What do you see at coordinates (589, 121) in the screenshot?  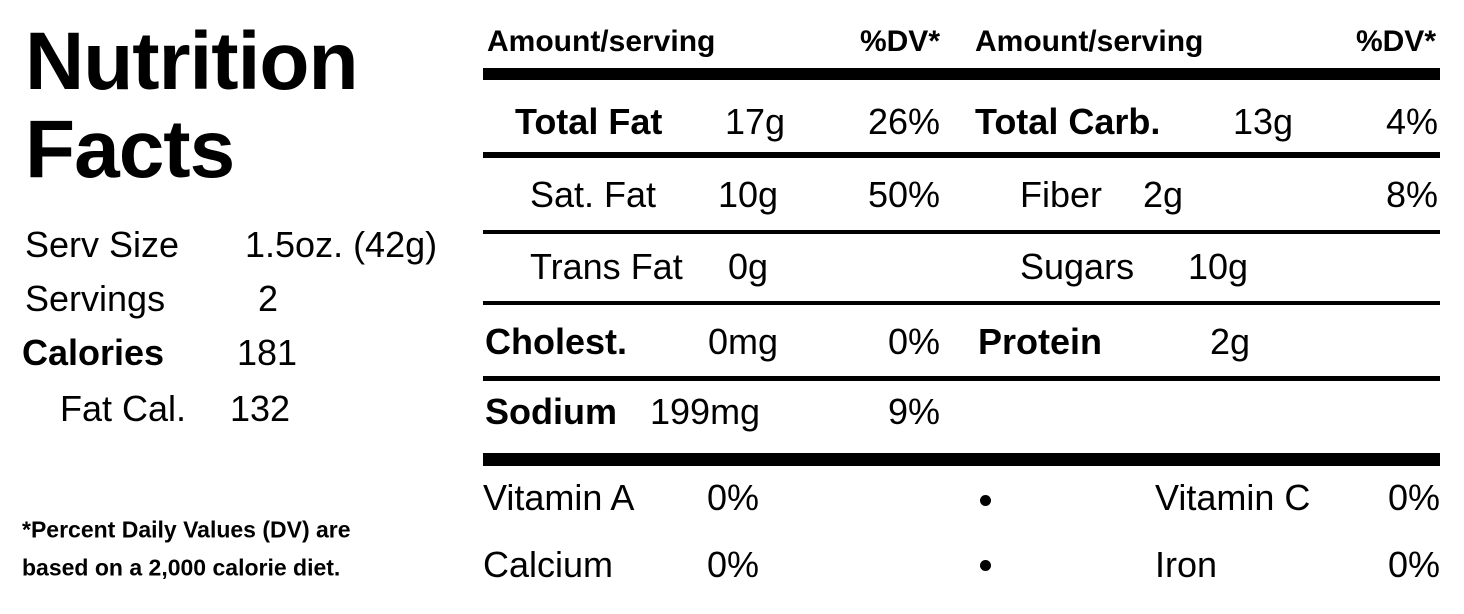 I see `nutrient-name: Total Fat` at bounding box center [589, 121].